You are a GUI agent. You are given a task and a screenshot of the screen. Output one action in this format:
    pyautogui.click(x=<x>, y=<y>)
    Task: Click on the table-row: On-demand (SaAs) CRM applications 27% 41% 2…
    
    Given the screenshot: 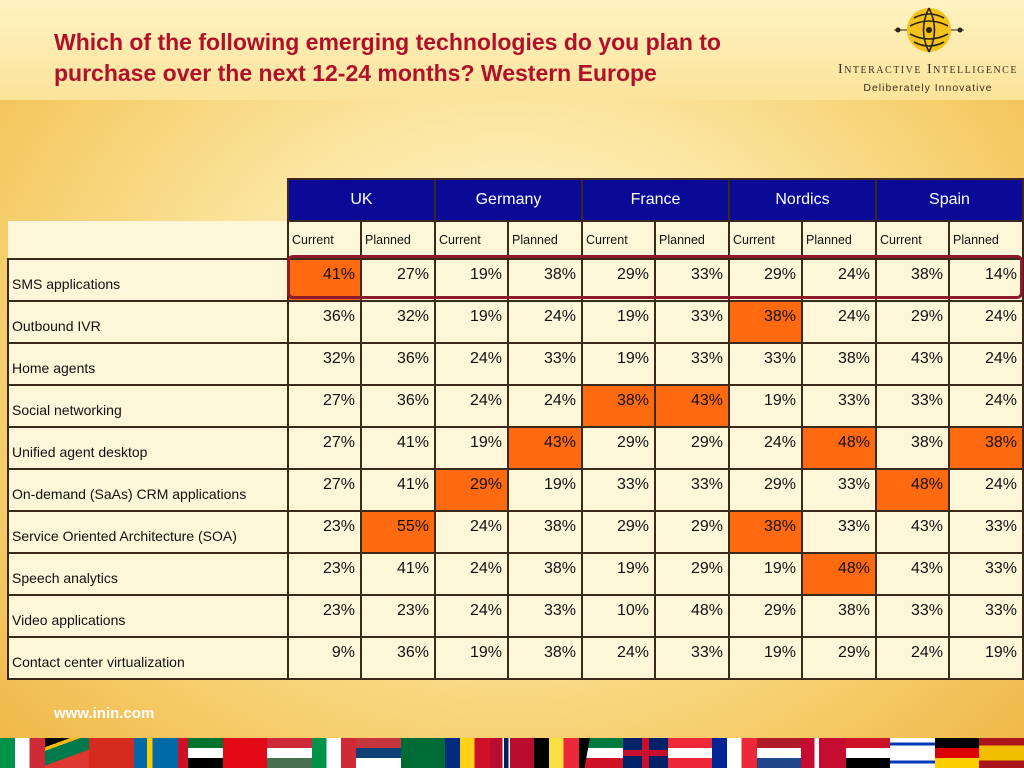 What is the action you would take?
    pyautogui.click(x=515, y=490)
    